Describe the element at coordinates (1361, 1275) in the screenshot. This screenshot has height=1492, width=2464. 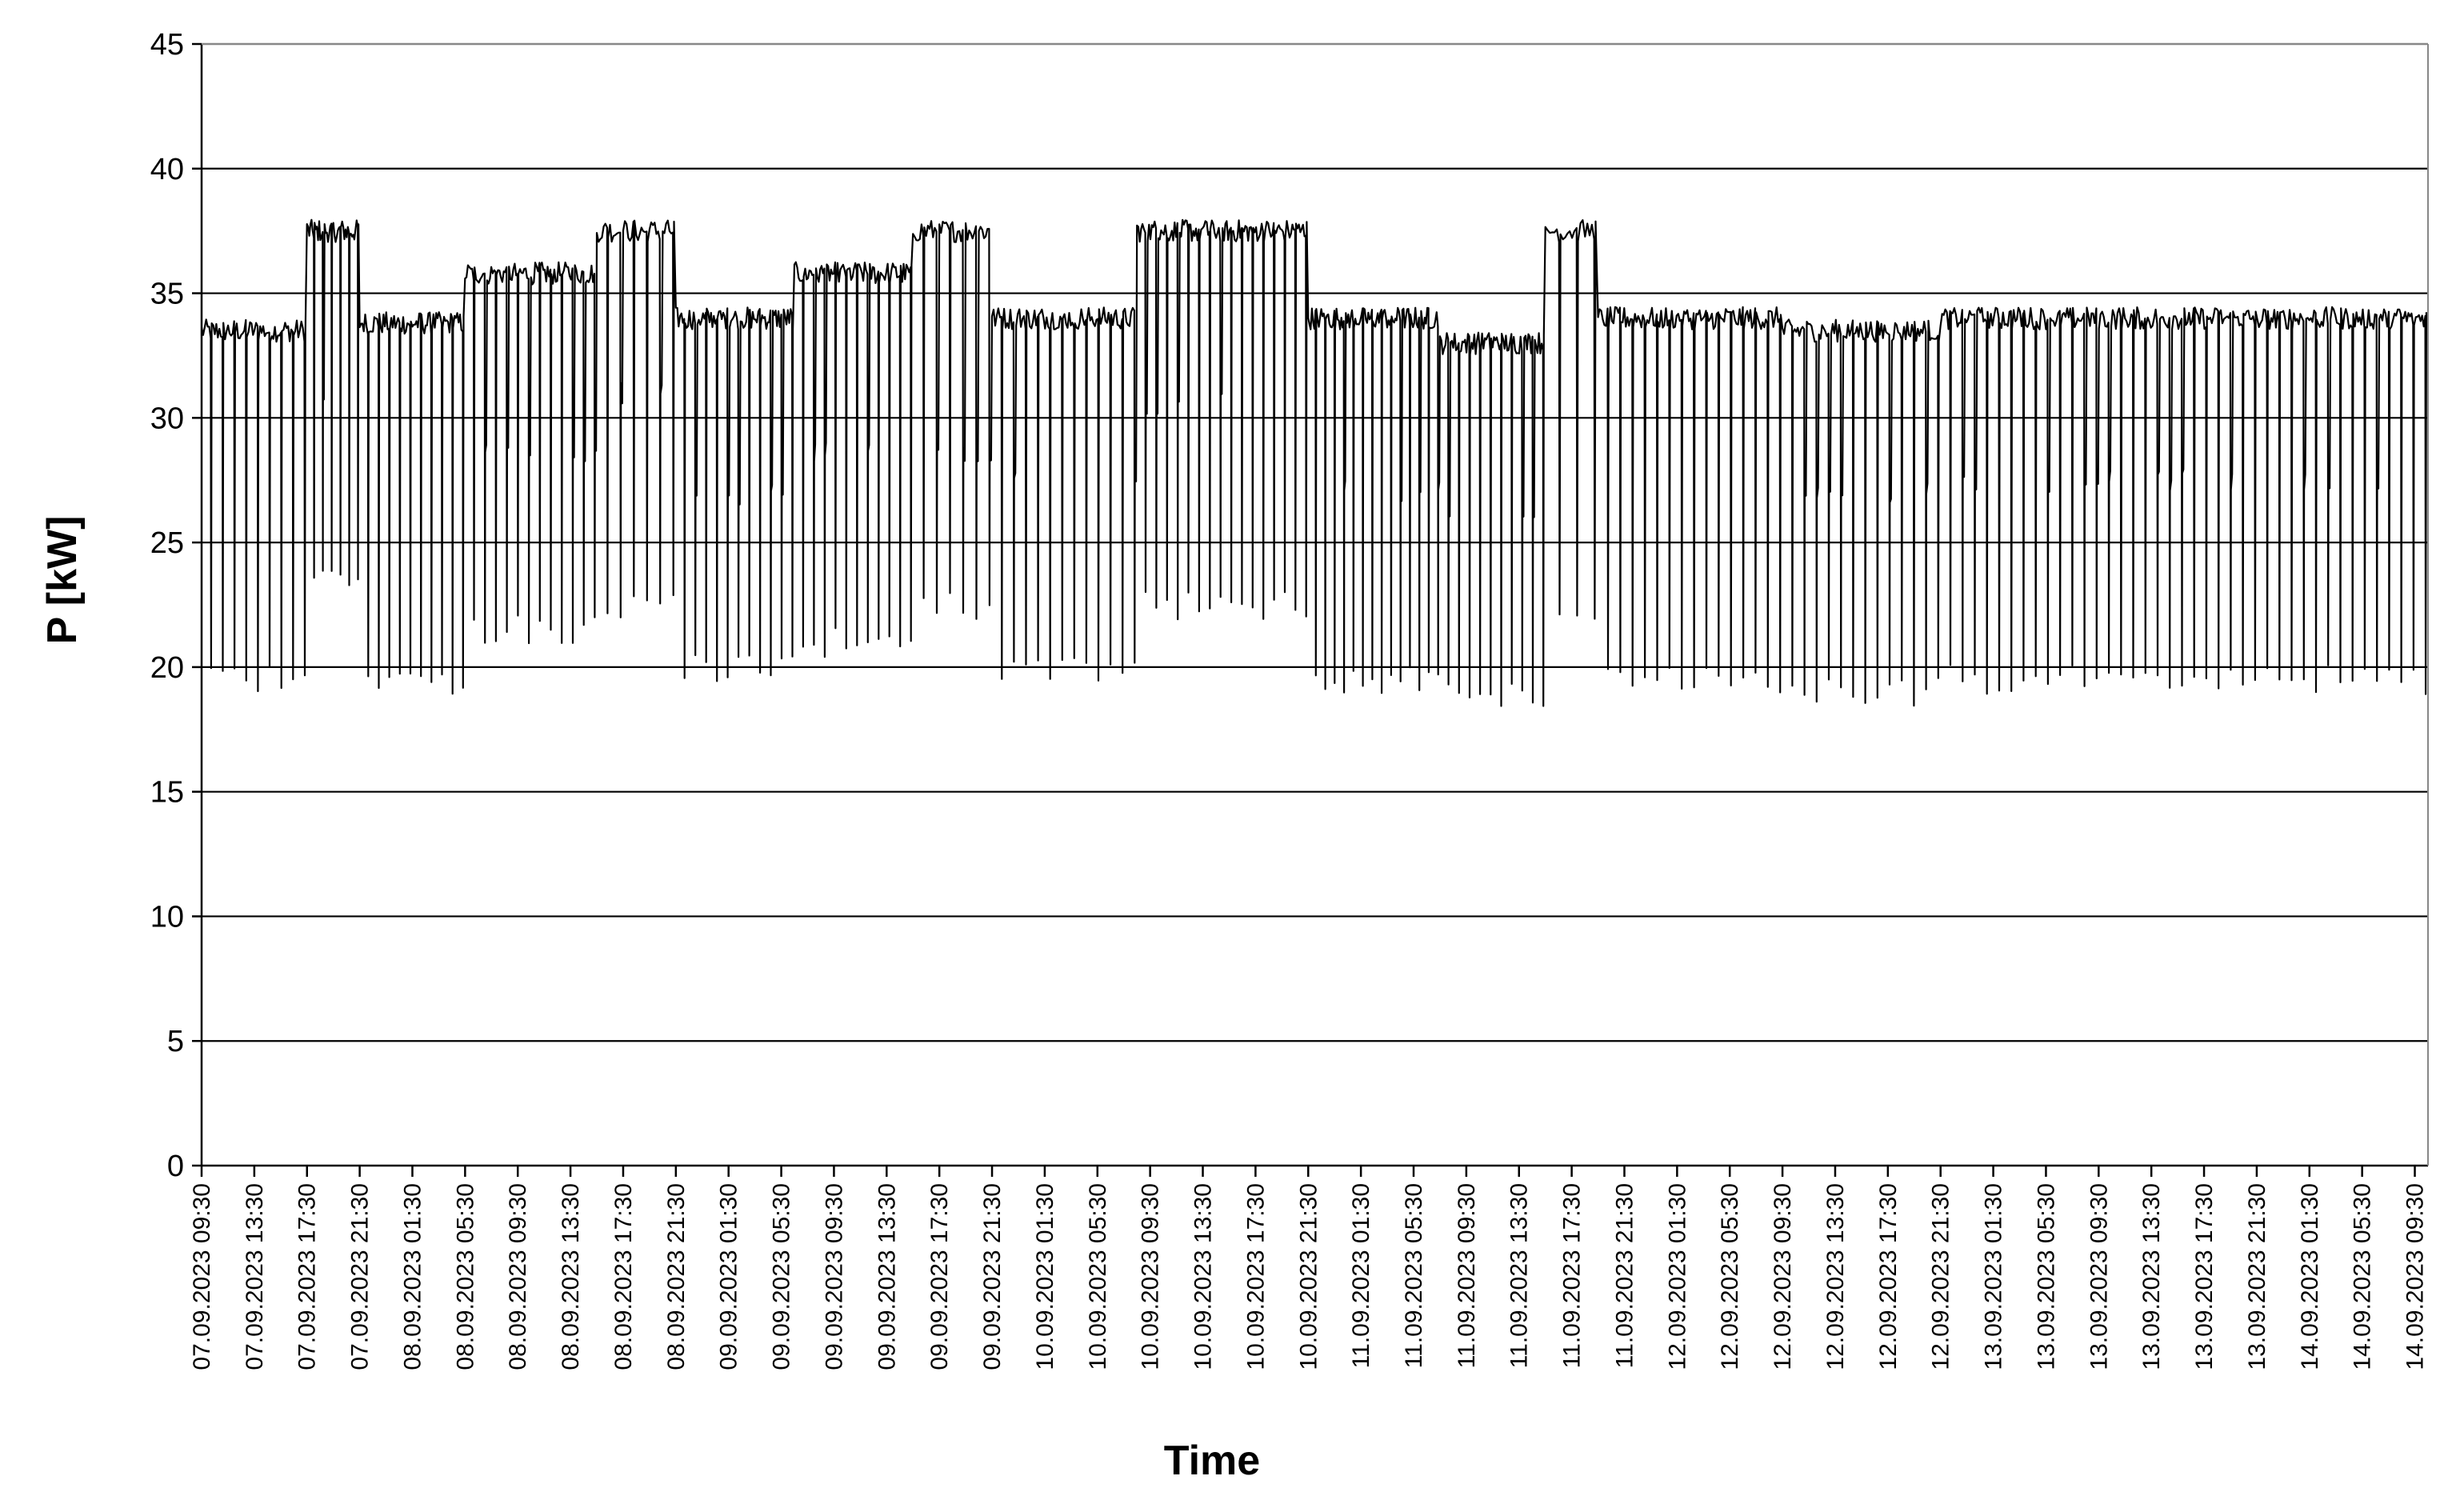
I see `x-tick-label: 11.09.2023 01:30` at that location.